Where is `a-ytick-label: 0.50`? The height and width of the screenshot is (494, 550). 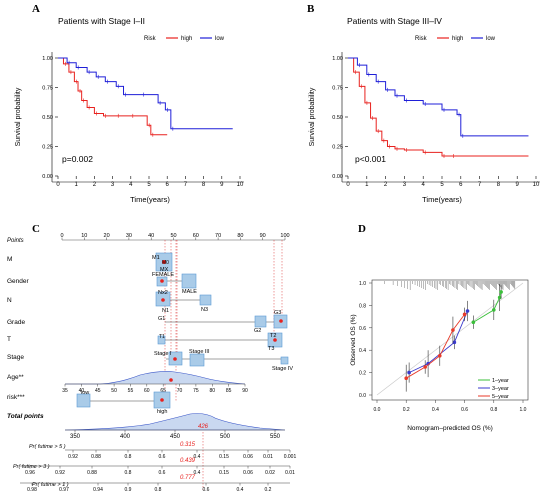 a-ytick-label: 0.50 is located at coordinates (47, 118).